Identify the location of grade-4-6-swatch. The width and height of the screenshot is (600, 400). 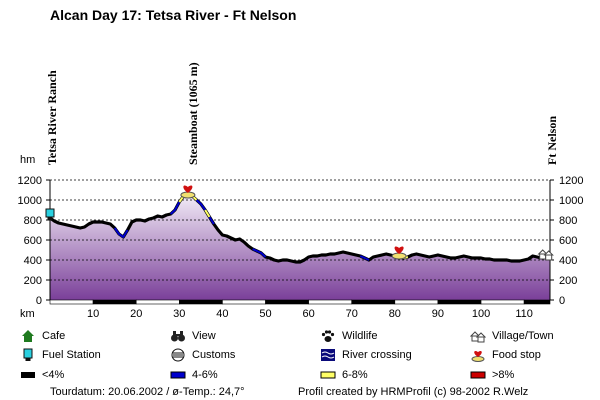
(178, 375).